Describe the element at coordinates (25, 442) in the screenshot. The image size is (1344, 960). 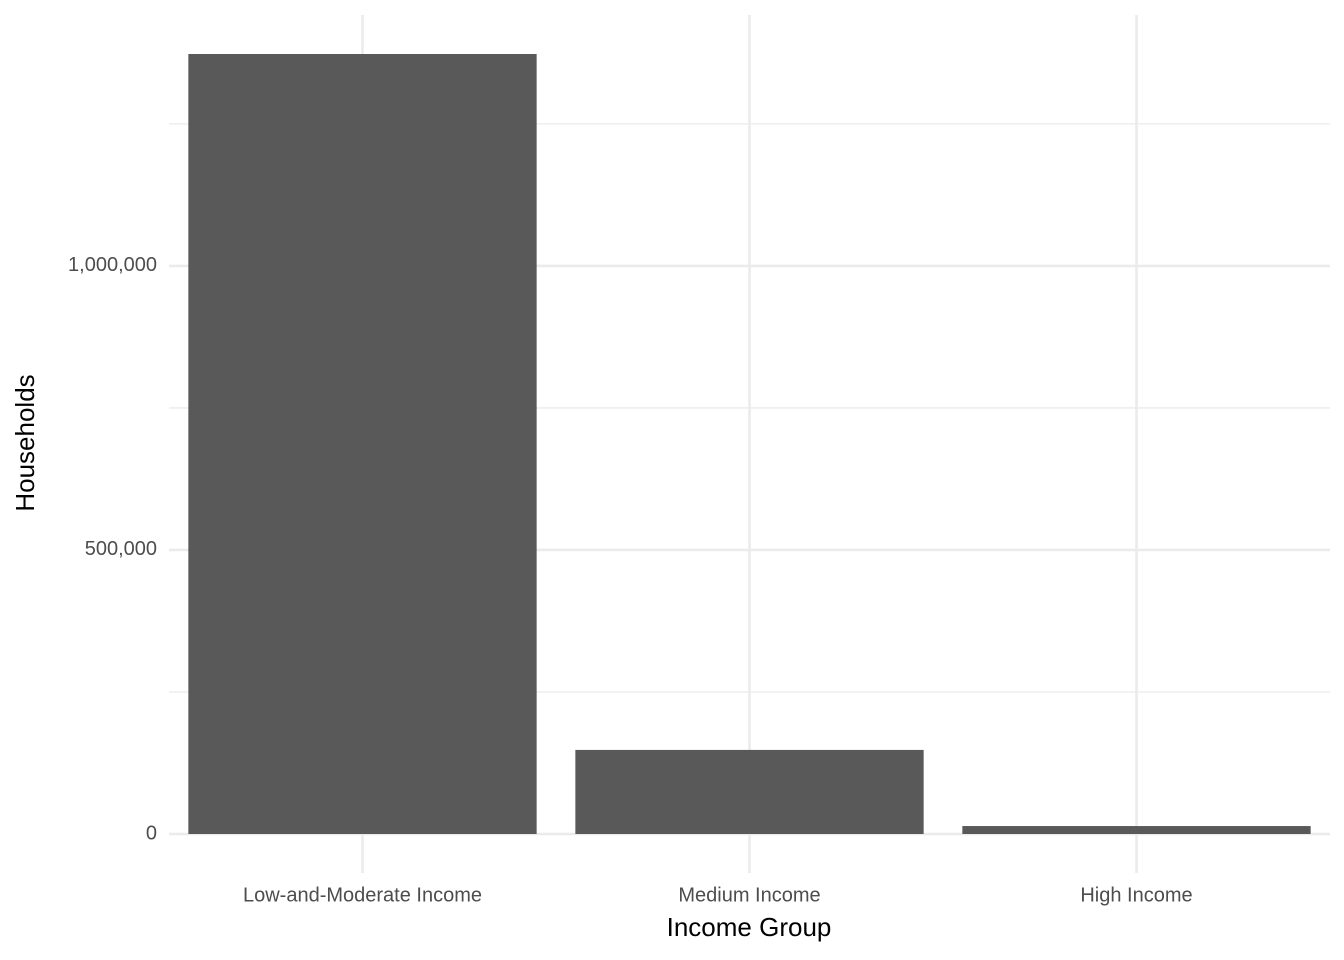
I see `y-axis-title: Households` at that location.